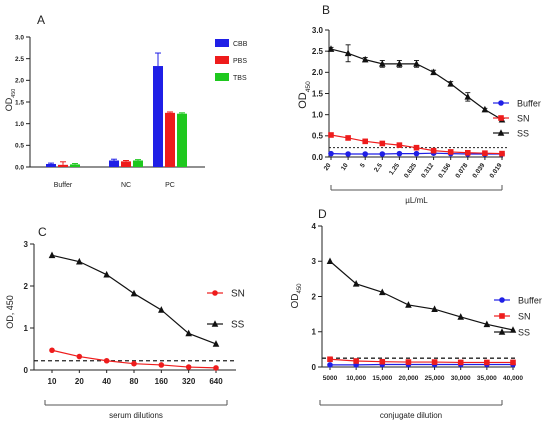 Image resolution: width=550 pixels, height=427 pixels. Describe the element at coordinates (408, 378) in the screenshot. I see `x-tick-label: 20,000` at that location.